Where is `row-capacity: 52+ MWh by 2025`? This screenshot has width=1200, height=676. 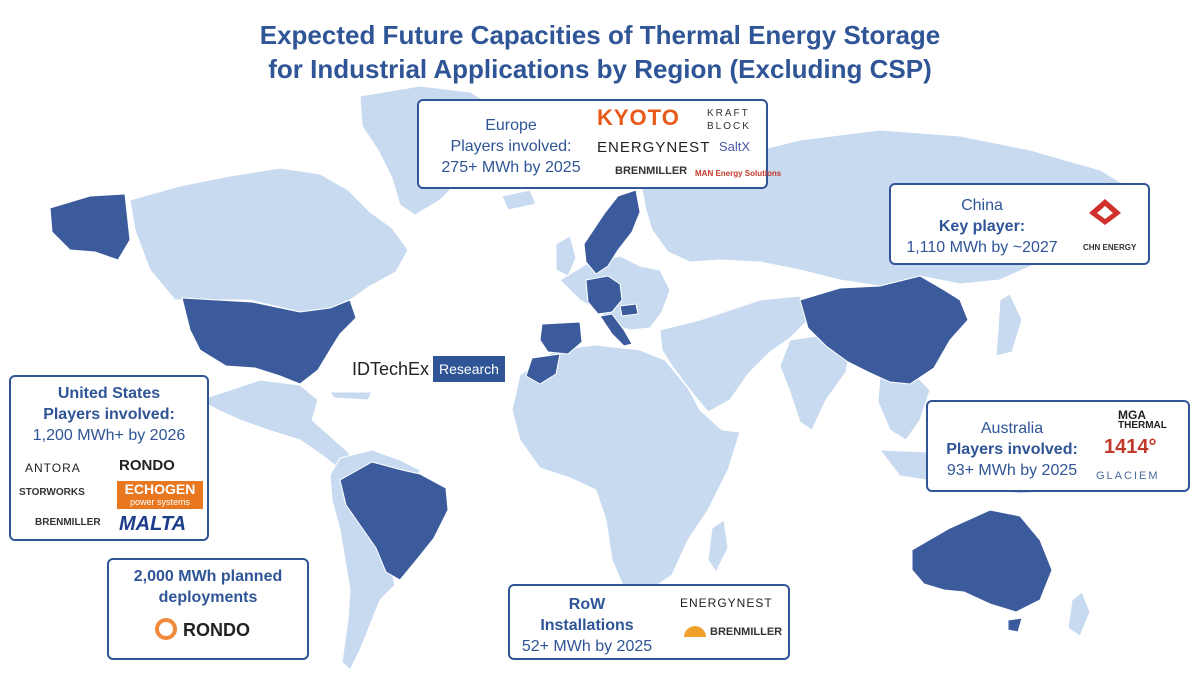 row-capacity: 52+ MWh by 2025 is located at coordinates (587, 646).